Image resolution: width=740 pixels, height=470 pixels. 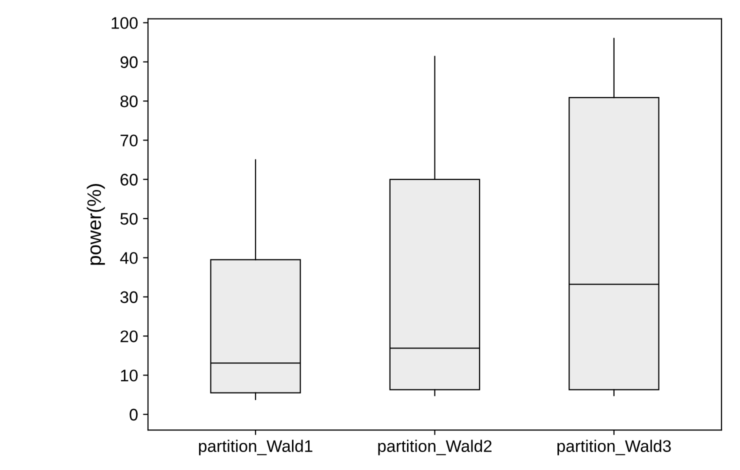 I want to click on y-tick-label: 60, so click(x=129, y=180).